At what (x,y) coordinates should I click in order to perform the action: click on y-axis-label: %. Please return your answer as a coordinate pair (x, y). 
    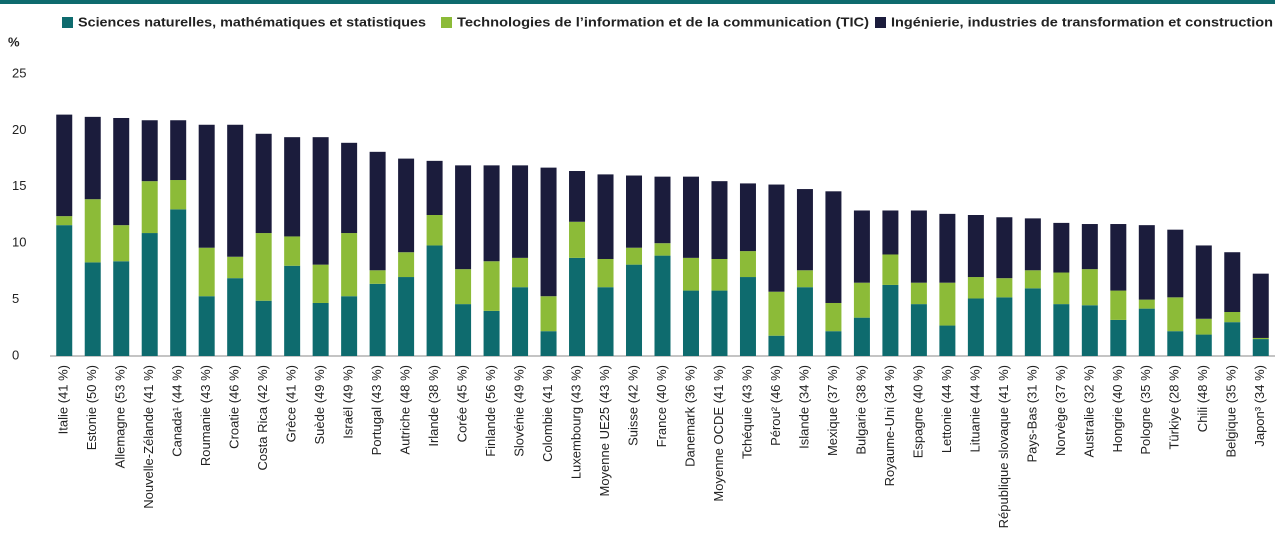
    Looking at the image, I should click on (14, 41).